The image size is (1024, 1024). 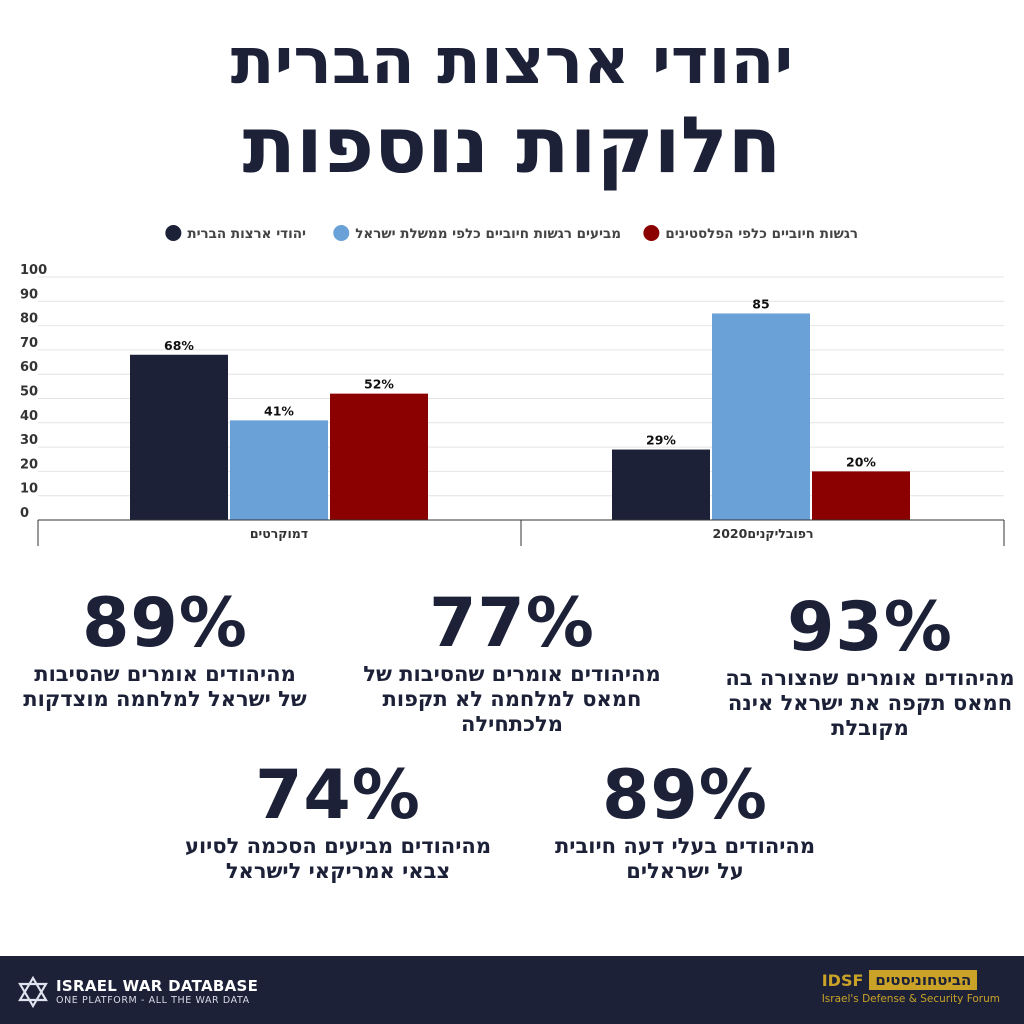 What do you see at coordinates (910, 999) in the screenshot?
I see `footer-right-english: Israel's Defense & Security Forum` at bounding box center [910, 999].